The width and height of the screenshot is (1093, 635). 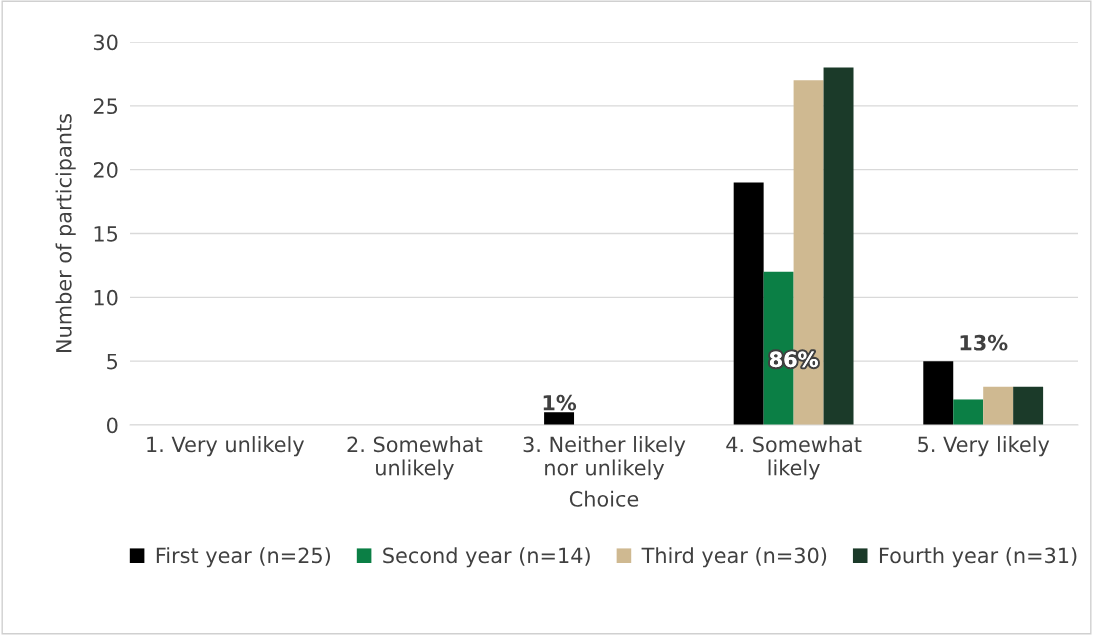 What do you see at coordinates (794, 458) in the screenshot?
I see `x-tick-label: 4. Somewhat likely` at bounding box center [794, 458].